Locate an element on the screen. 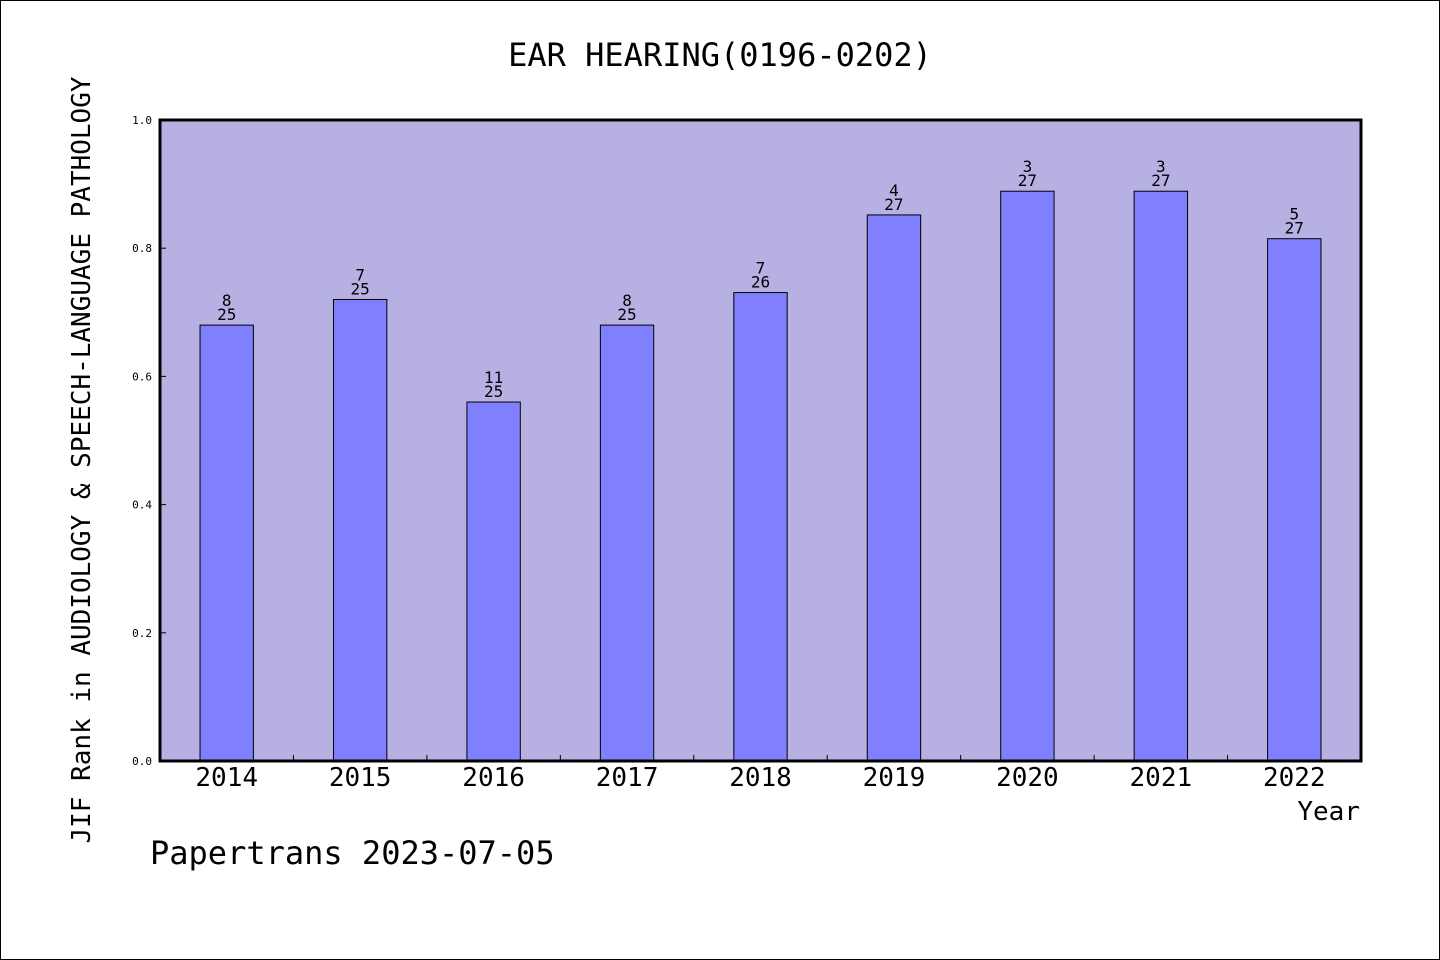  total-label-2016: 25 is located at coordinates (493, 391).